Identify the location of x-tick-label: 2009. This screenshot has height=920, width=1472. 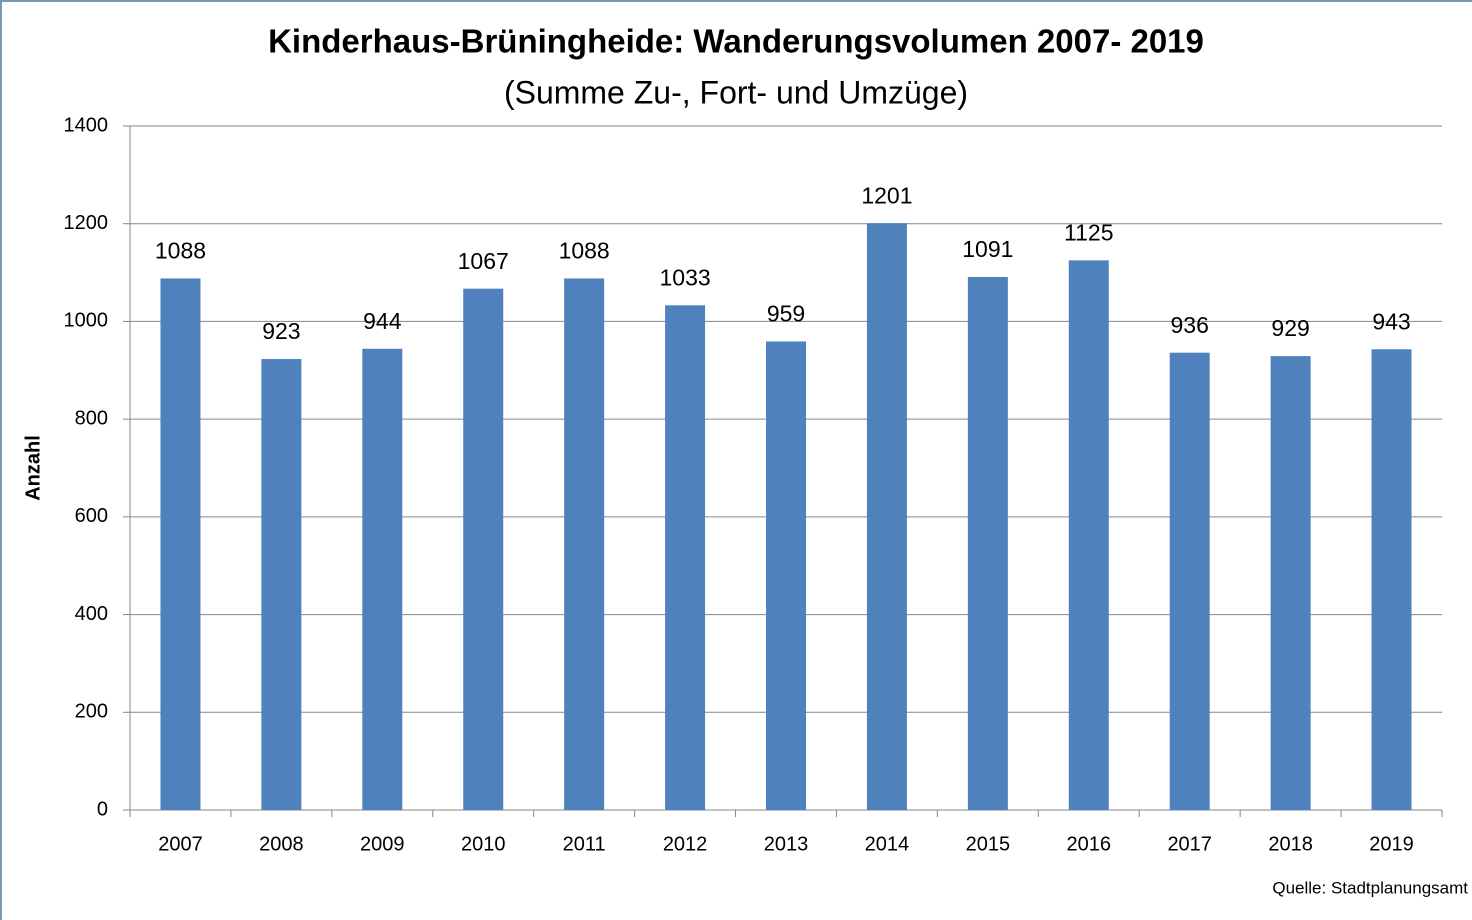
(382, 844).